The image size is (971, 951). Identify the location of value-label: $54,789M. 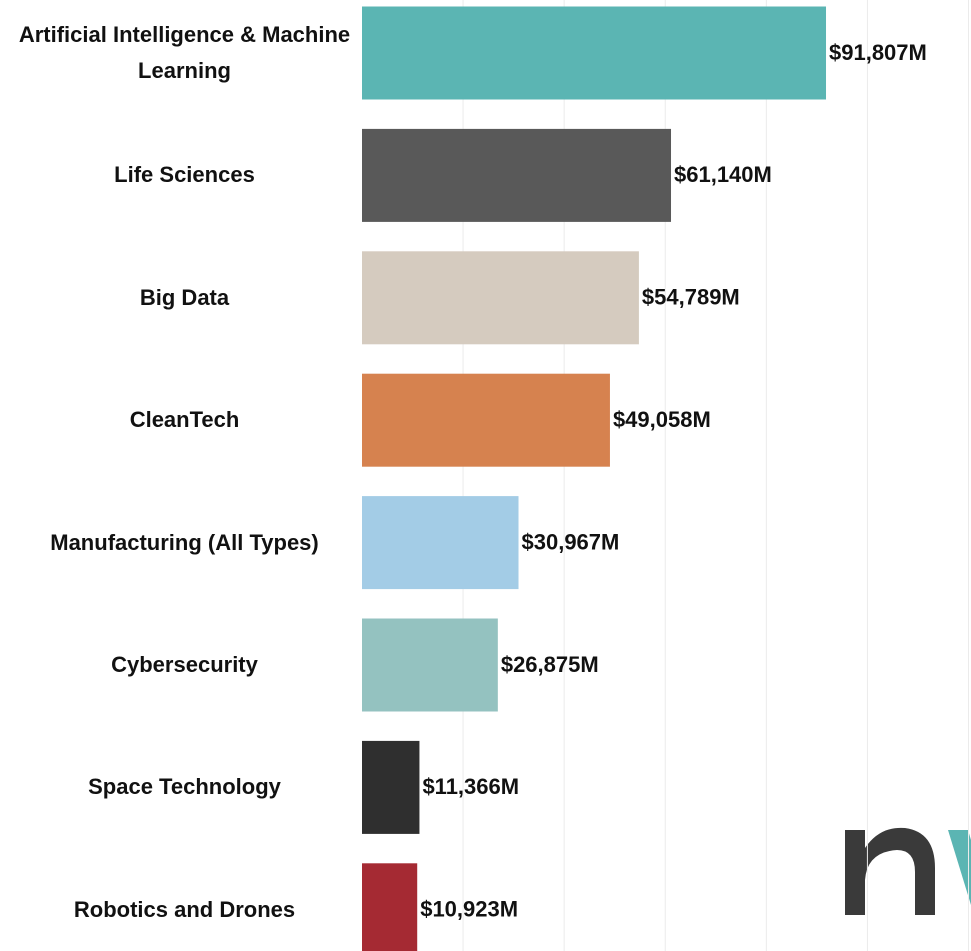
(691, 297).